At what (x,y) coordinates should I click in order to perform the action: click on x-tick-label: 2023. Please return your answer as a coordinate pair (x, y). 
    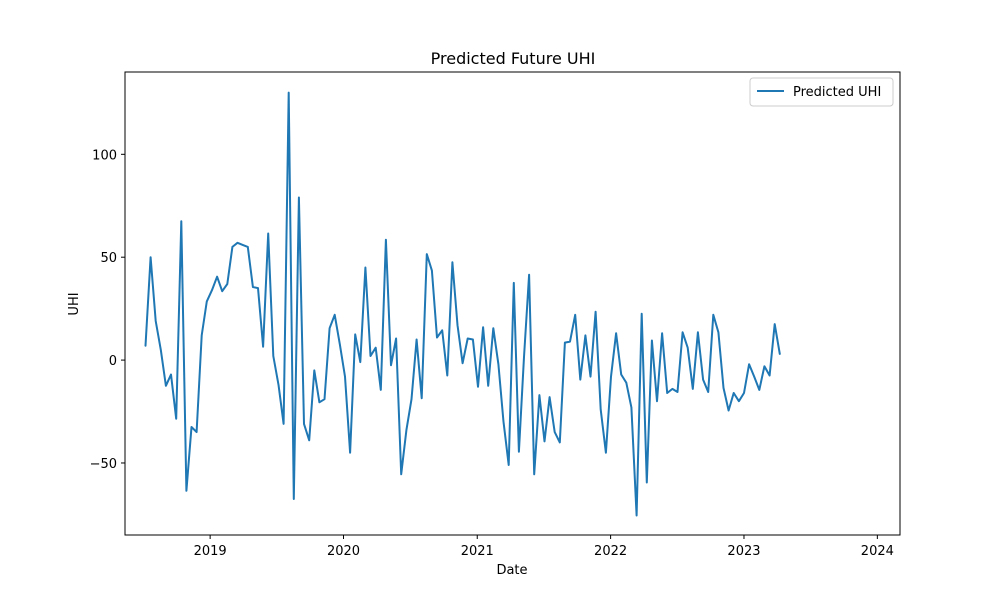
    Looking at the image, I should click on (743, 551).